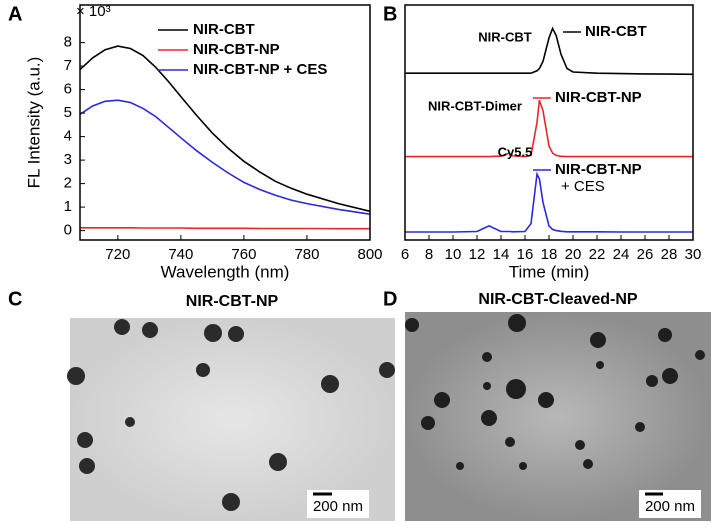 The width and height of the screenshot is (713, 523). I want to click on x-tick-label: 780, so click(306, 254).